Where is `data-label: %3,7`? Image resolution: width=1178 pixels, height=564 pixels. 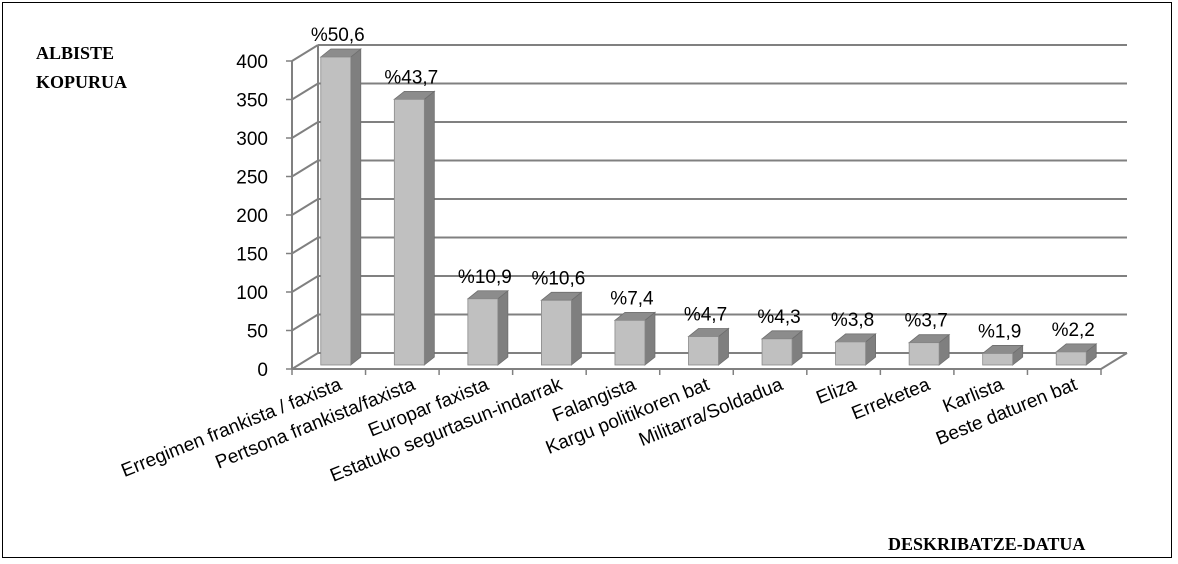 data-label: %3,7 is located at coordinates (925, 321).